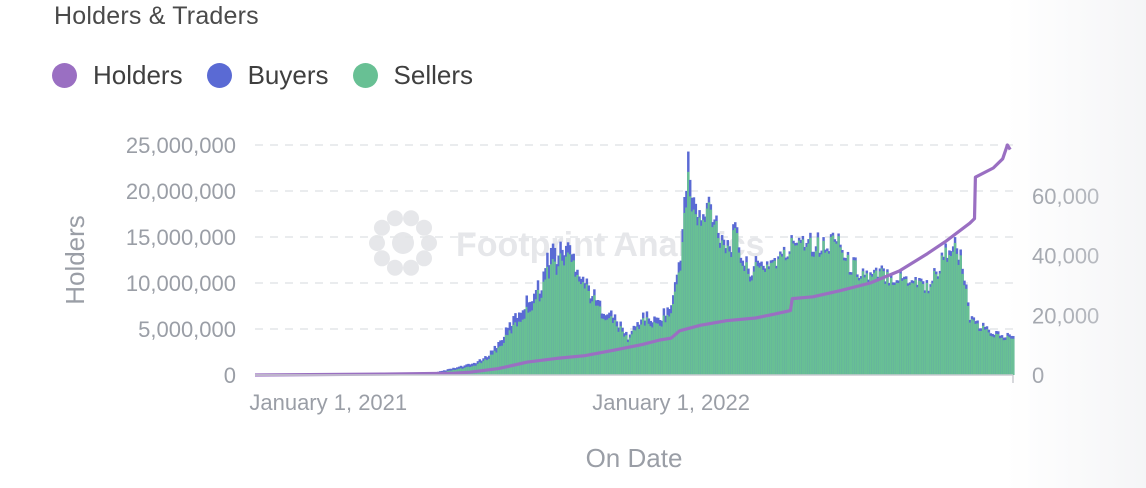 The width and height of the screenshot is (1146, 488). Describe the element at coordinates (187, 329) in the screenshot. I see `y-left-tick-label: 5,000,000` at that location.